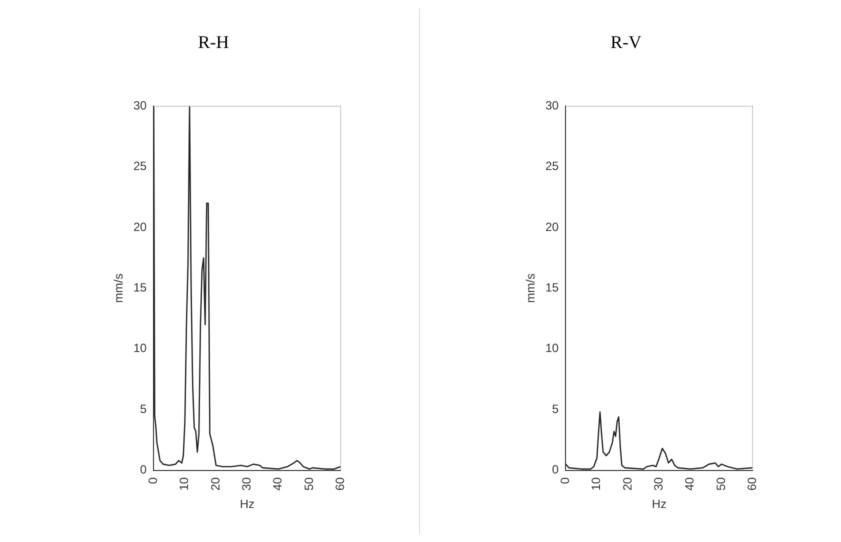 Image resolution: width=841 pixels, height=542 pixels. I want to click on chart-title: R-V, so click(626, 43).